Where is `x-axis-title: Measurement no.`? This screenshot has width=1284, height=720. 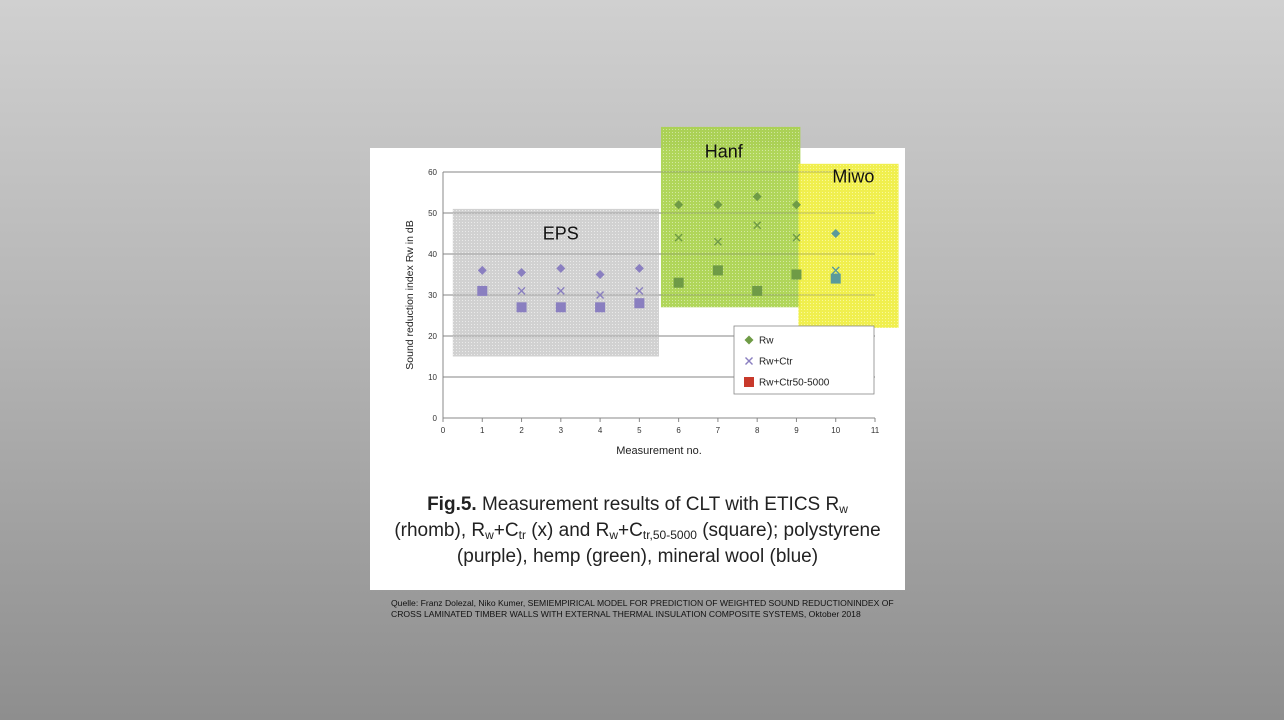 x-axis-title: Measurement no. is located at coordinates (659, 451).